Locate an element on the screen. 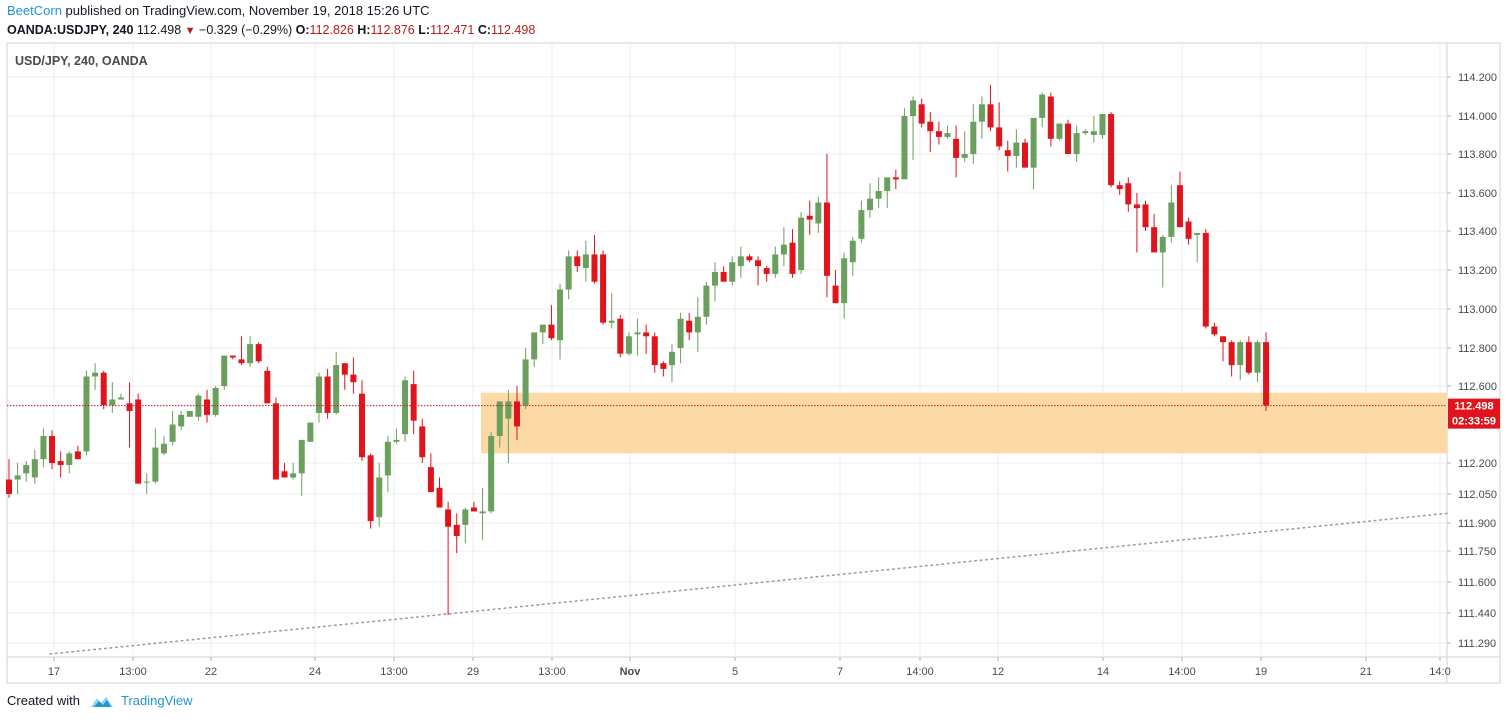 The width and height of the screenshot is (1508, 719). footer: Created with TradingView is located at coordinates (100, 701).